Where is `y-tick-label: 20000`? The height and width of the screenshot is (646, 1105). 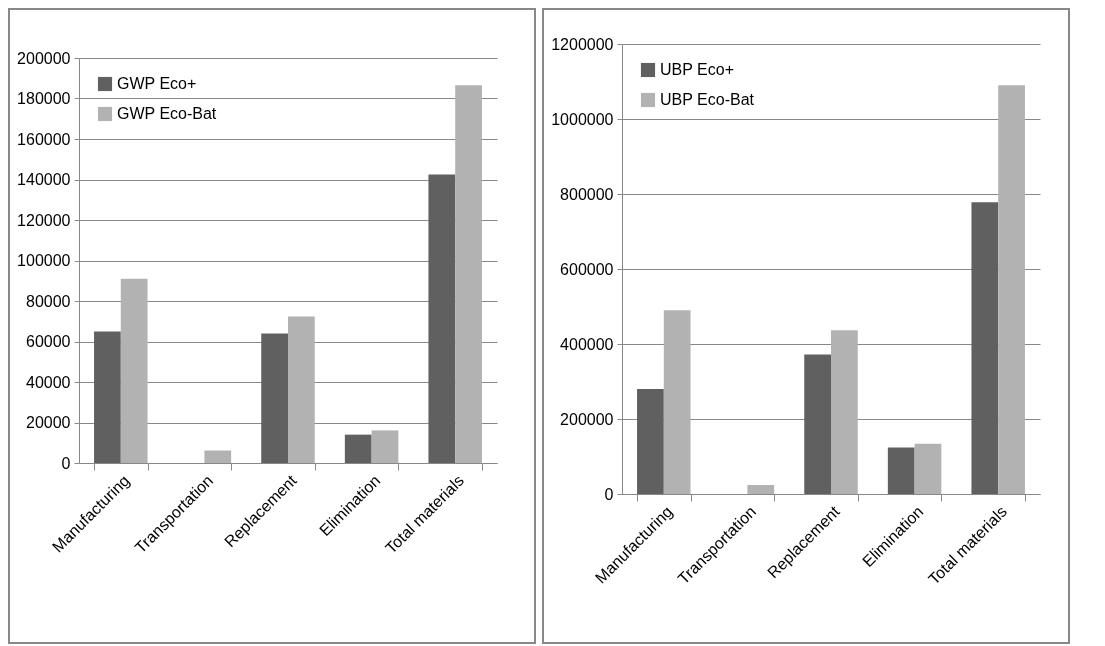 y-tick-label: 20000 is located at coordinates (48, 422).